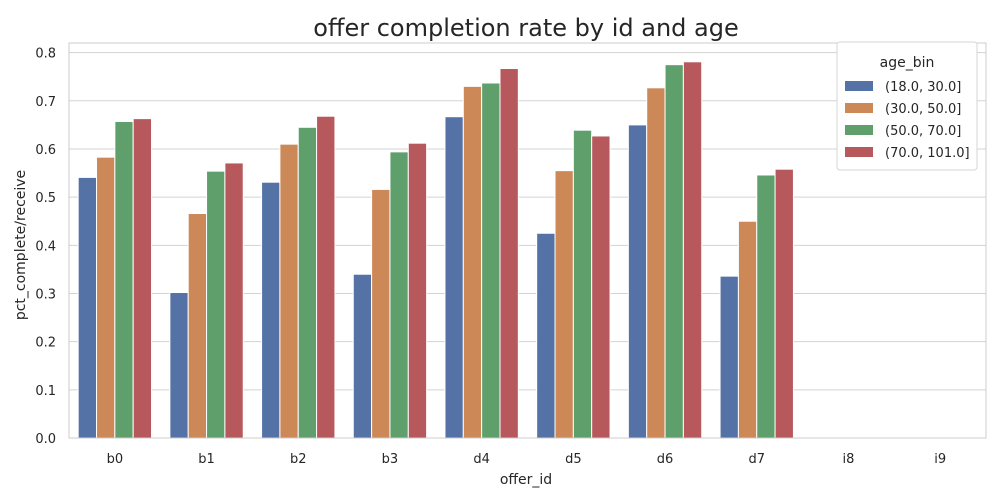 The height and width of the screenshot is (504, 1000). Describe the element at coordinates (907, 63) in the screenshot. I see `legend-title: age_bin` at that location.